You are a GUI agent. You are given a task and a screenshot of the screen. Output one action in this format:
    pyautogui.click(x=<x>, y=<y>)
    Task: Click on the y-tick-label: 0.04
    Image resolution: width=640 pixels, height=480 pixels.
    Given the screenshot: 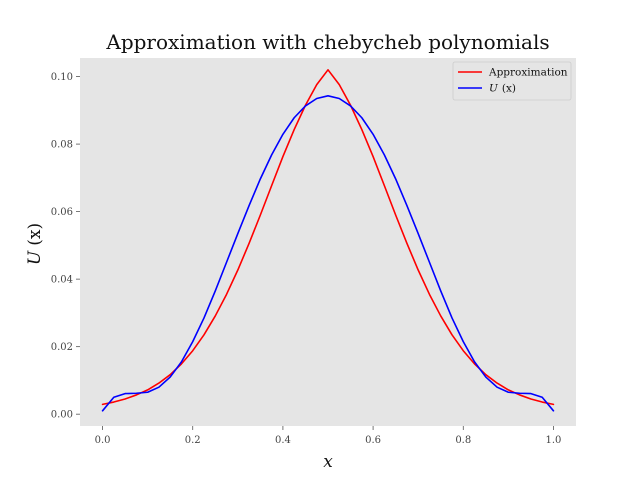 What is the action you would take?
    pyautogui.click(x=62, y=280)
    